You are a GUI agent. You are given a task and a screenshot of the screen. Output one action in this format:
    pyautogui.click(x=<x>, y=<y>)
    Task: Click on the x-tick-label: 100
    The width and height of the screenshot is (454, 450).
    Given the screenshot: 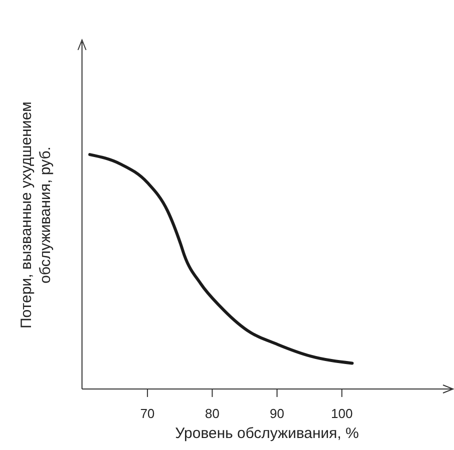 What is the action you would take?
    pyautogui.click(x=341, y=414)
    